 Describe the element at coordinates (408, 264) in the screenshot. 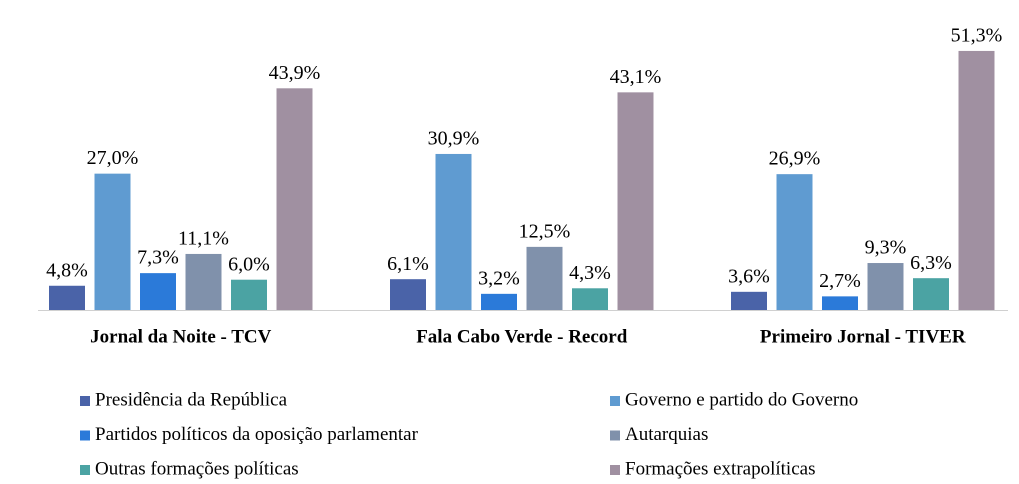

I see `value-label: 6,1%` at that location.